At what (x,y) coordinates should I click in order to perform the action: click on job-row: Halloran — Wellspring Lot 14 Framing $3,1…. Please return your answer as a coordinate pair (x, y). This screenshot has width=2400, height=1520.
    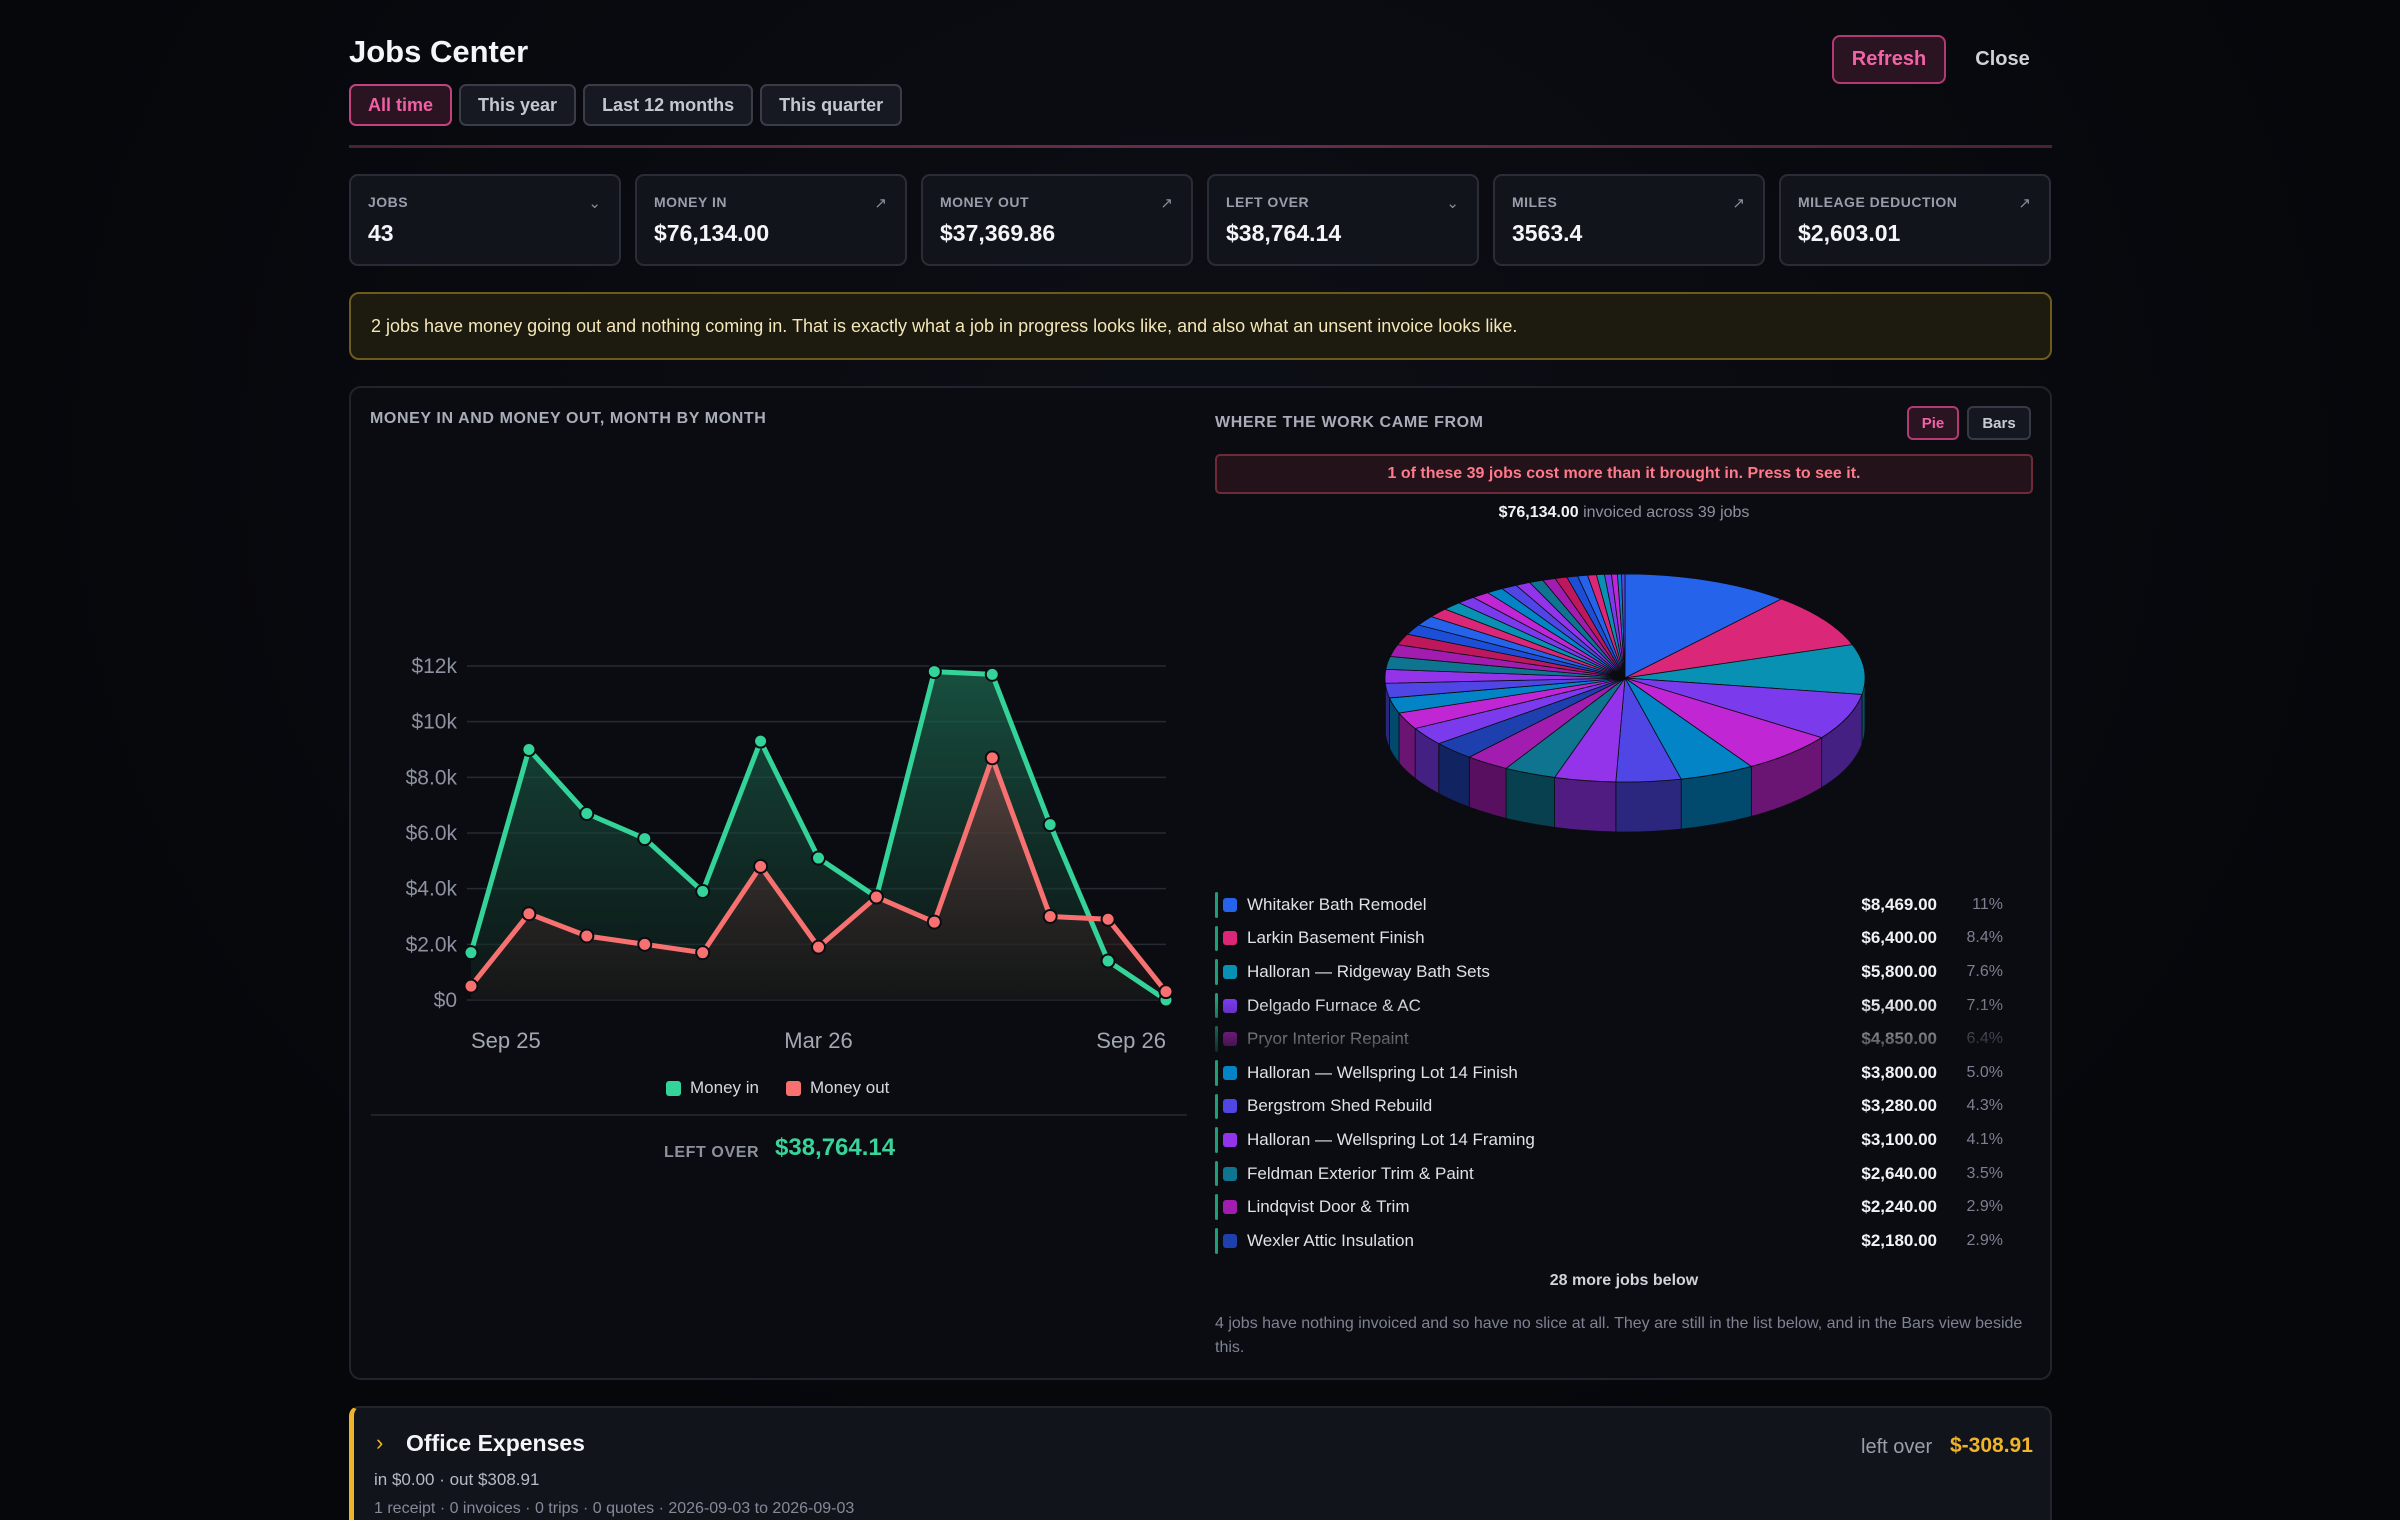
    Looking at the image, I should click on (1624, 1140).